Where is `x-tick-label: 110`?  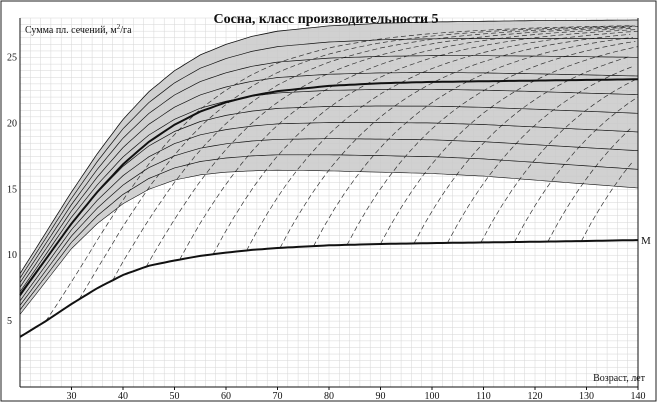
x-tick-label: 110 is located at coordinates (483, 396).